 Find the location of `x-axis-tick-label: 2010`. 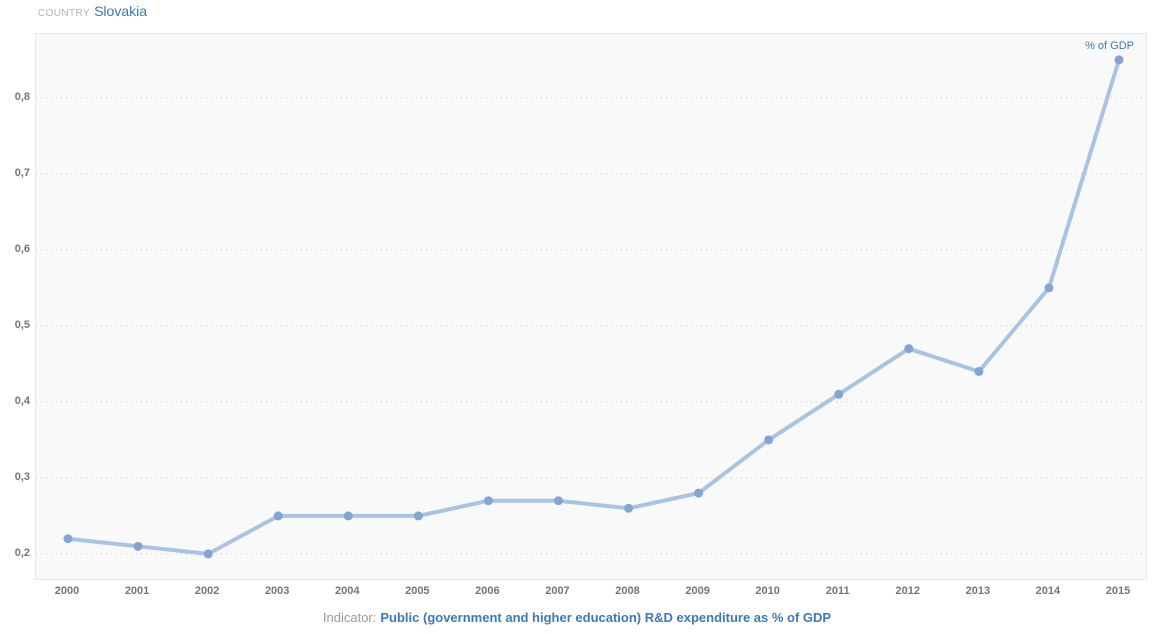

x-axis-tick-label: 2010 is located at coordinates (767, 591).